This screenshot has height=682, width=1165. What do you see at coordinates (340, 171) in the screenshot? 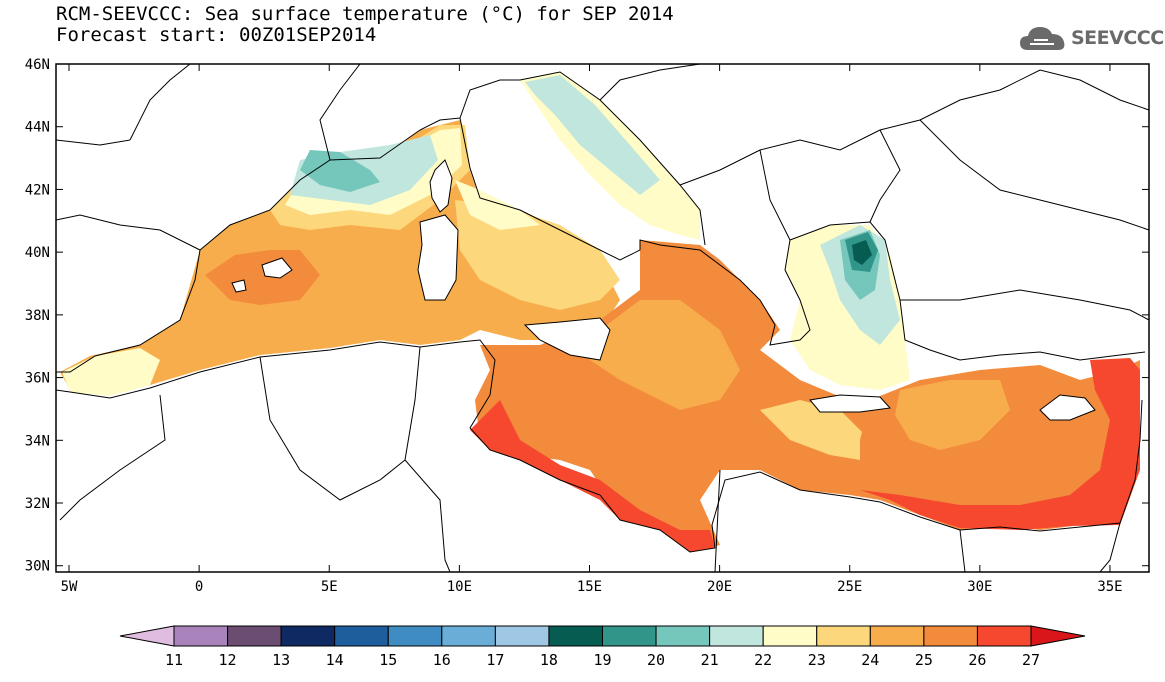
I see `ligurian-cool-core` at bounding box center [340, 171].